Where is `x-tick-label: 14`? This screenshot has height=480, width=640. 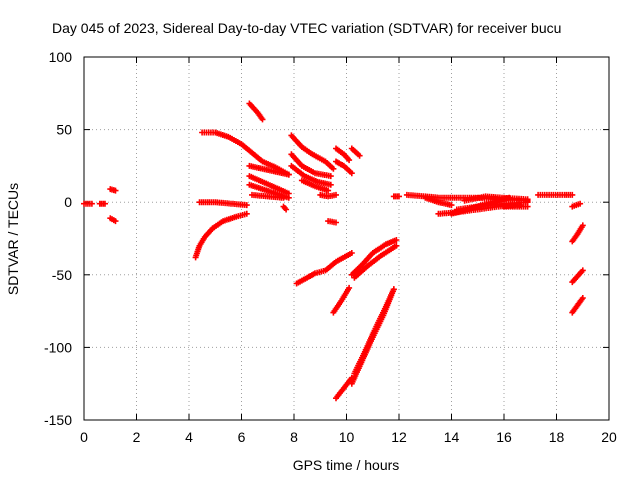
x-tick-label: 14 is located at coordinates (452, 437).